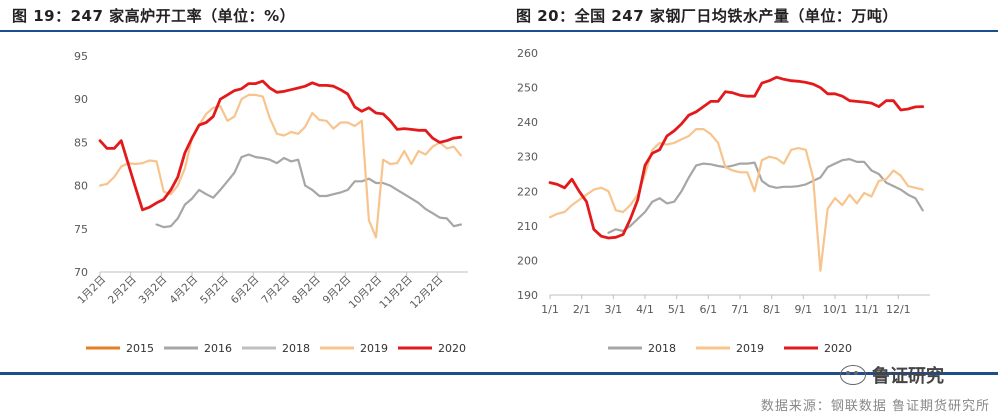 The width and height of the screenshot is (998, 420). I want to click on left-chart-title: 图 19：247 家高炉开工率（单位：%）, so click(154, 16).